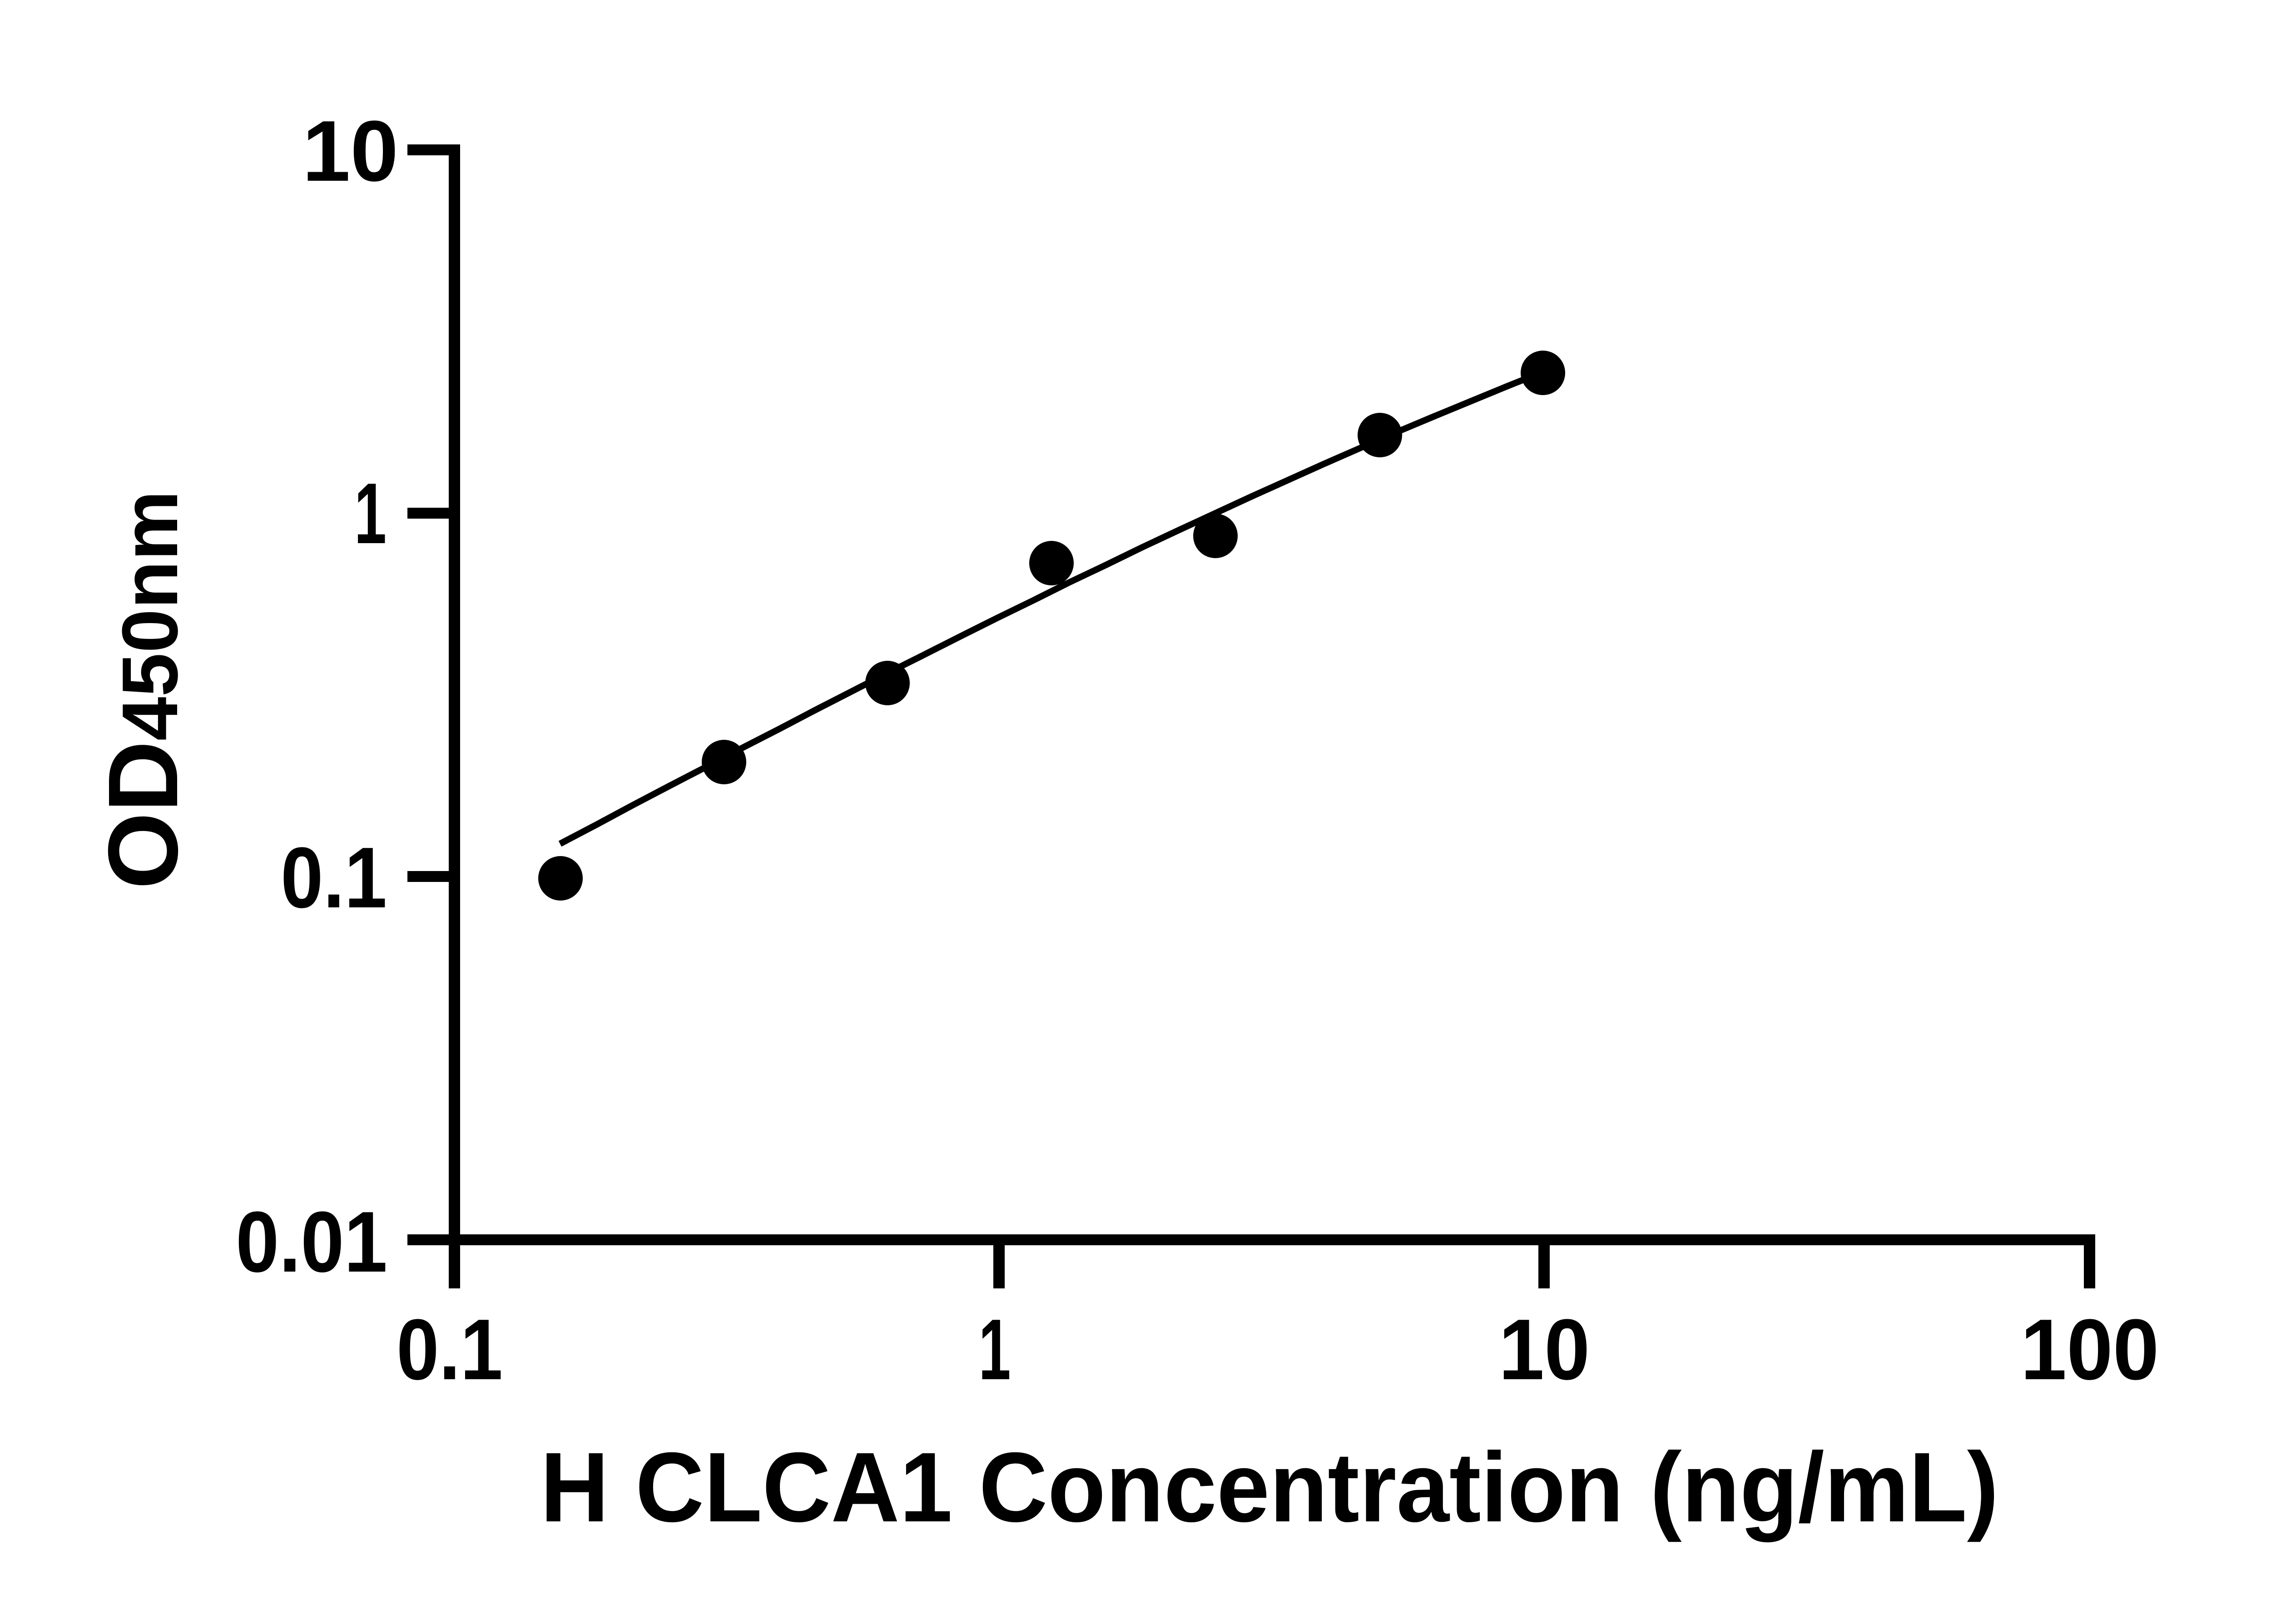 The image size is (2271, 1624). What do you see at coordinates (2090, 1350) in the screenshot?
I see `svg-text: 100` at bounding box center [2090, 1350].